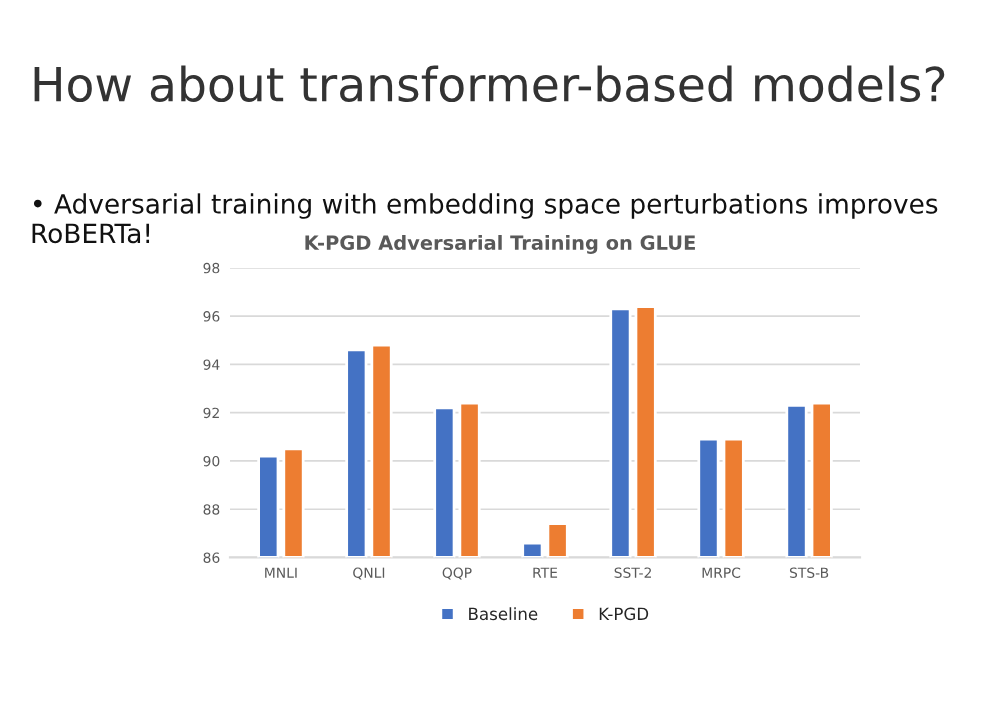 This screenshot has height=724, width=1000. Describe the element at coordinates (489, 84) in the screenshot. I see `chart-title: How about transformer-based models?` at that location.